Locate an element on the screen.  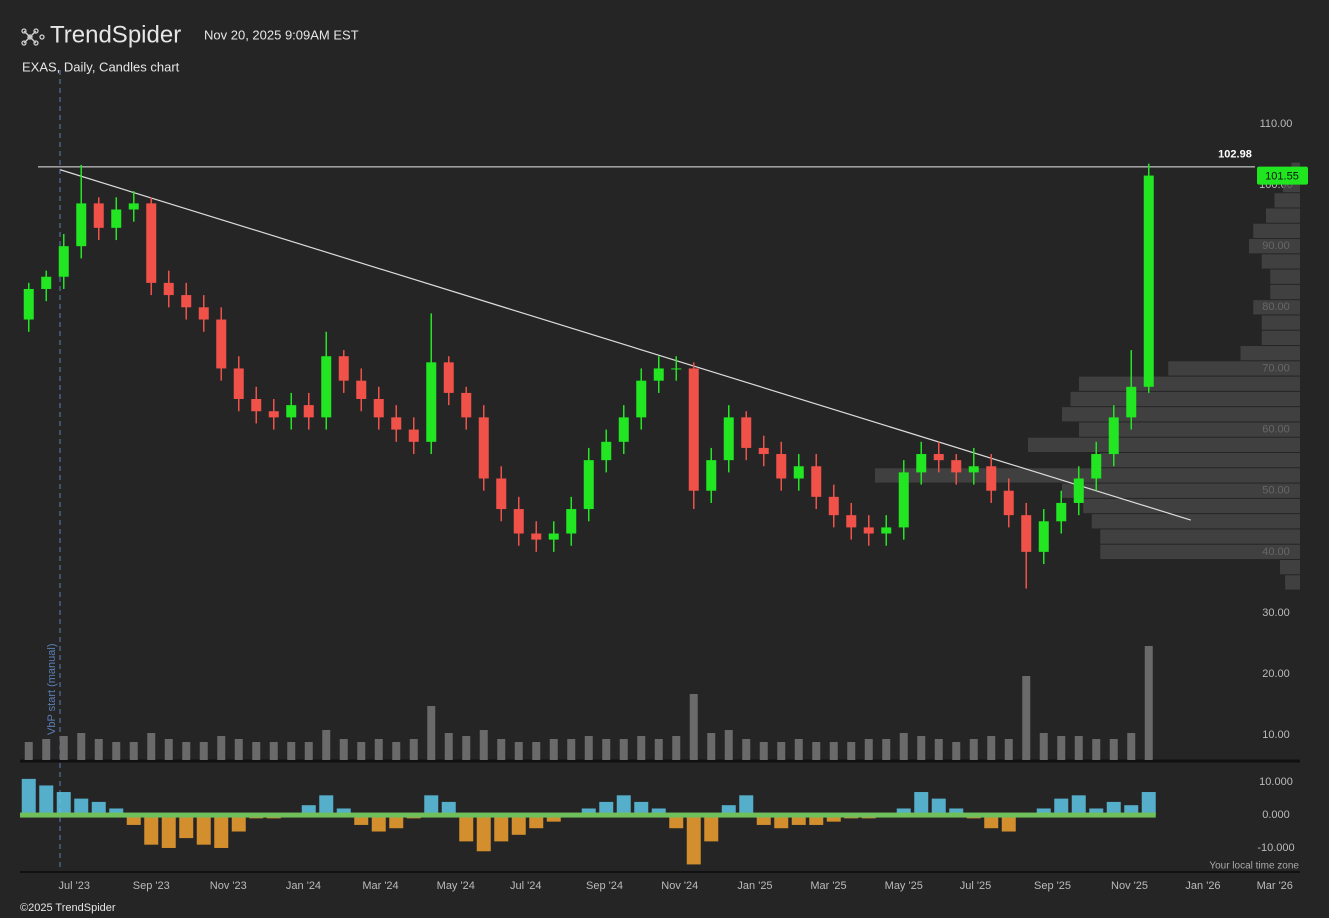
y-tick-label: 20.00 is located at coordinates (1276, 674).